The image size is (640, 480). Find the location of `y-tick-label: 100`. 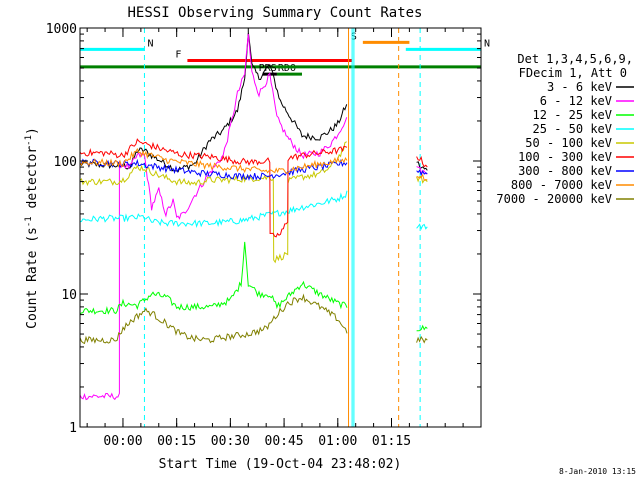

y-tick-label: 100 is located at coordinates (65, 162).